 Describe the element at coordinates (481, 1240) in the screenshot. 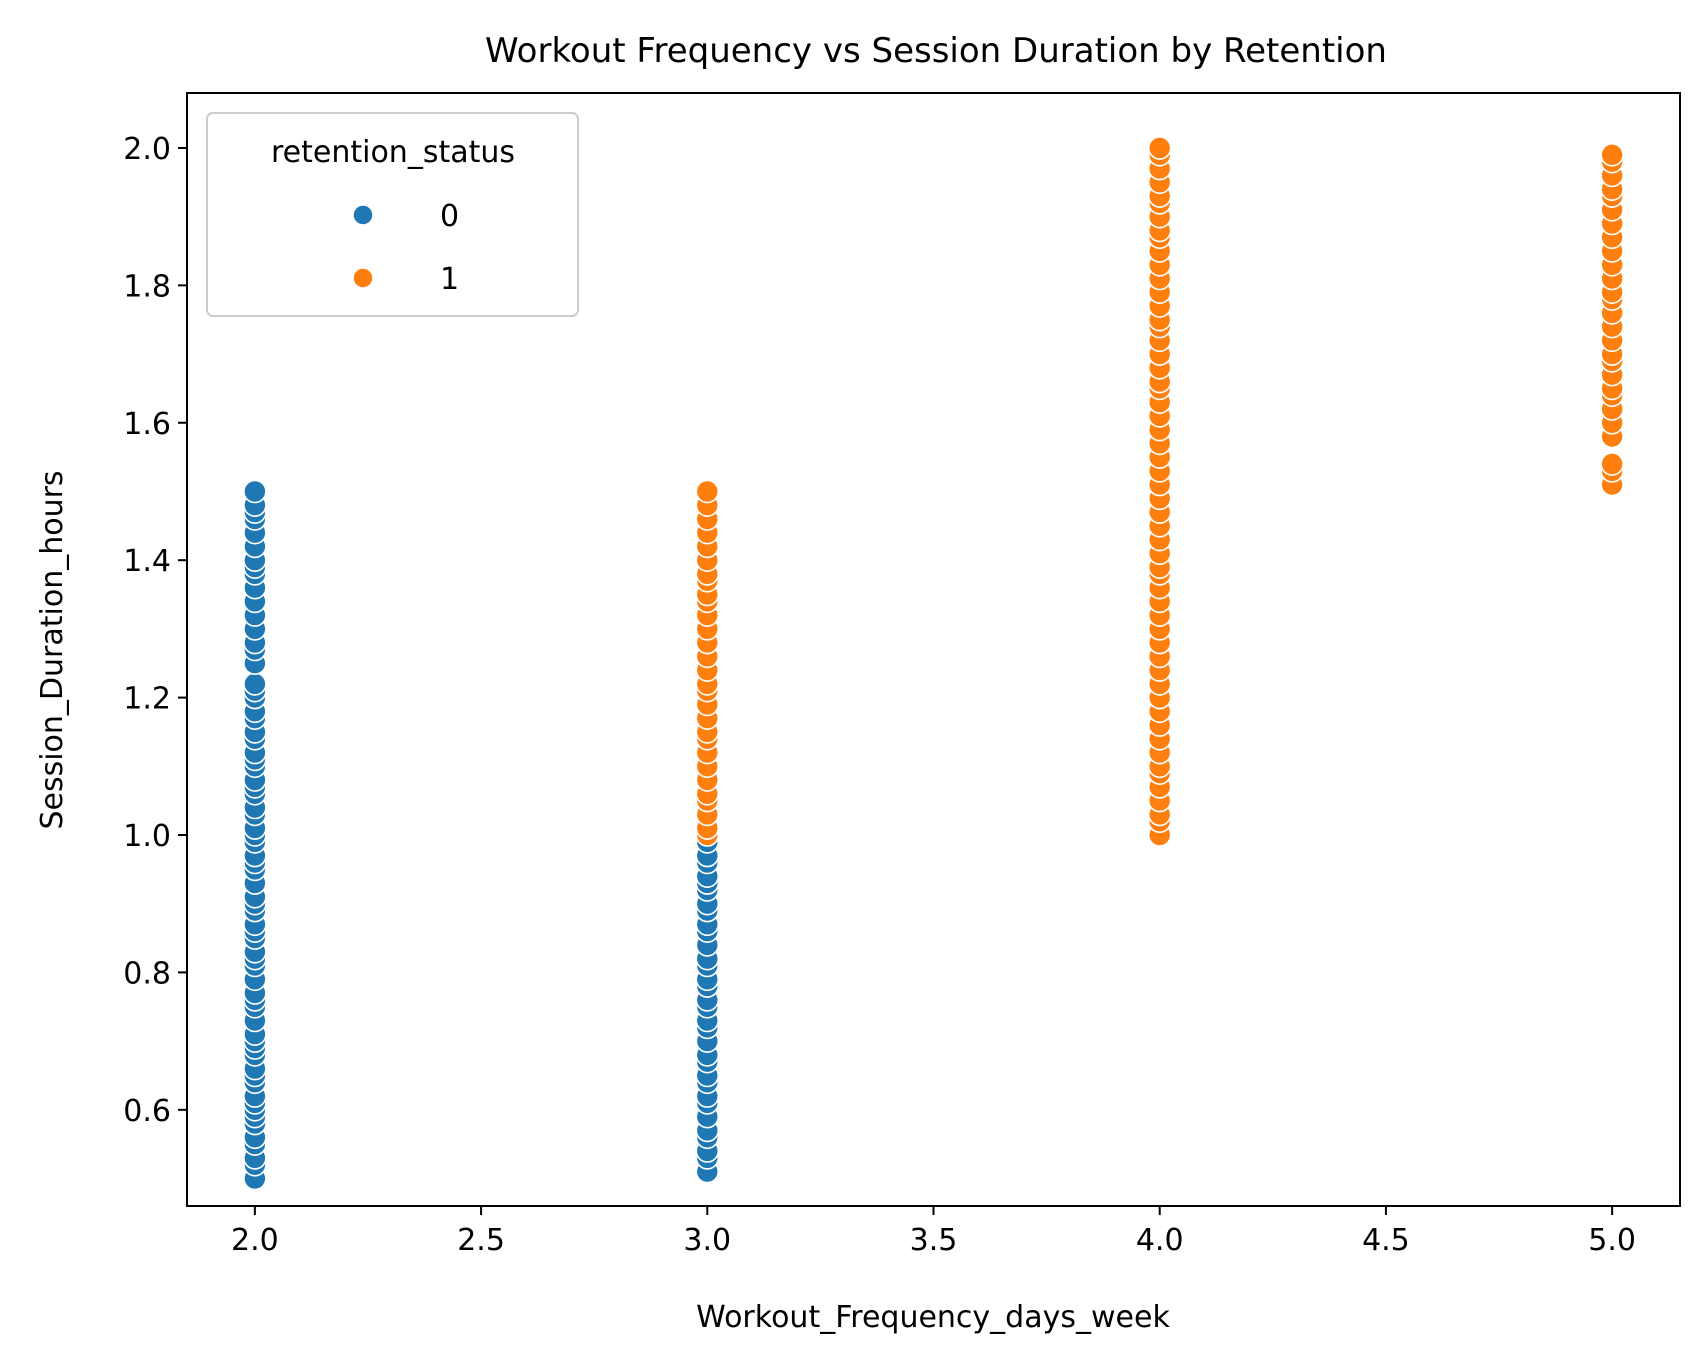

I see `x-tick-label: 2.5` at that location.